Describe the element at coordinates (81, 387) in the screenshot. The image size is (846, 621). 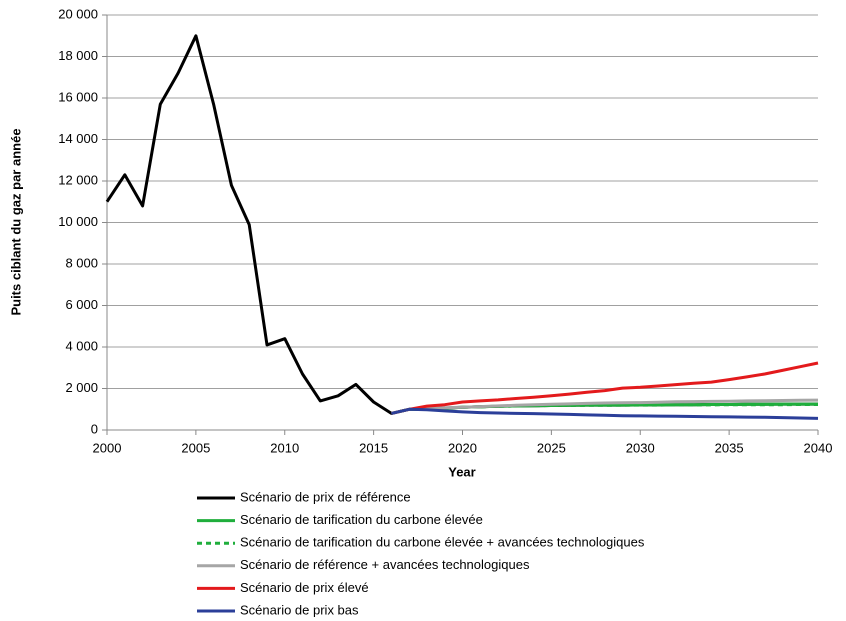
I see `y-tick-label: 2 000` at that location.